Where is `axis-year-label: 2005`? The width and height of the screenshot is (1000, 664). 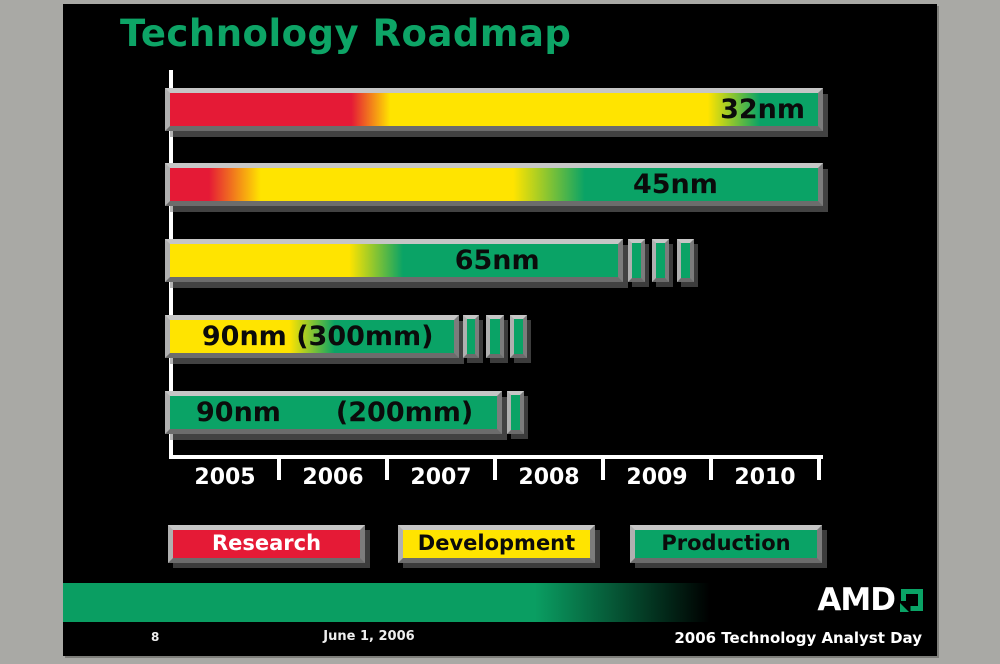
axis-year-label: 2005 is located at coordinates (225, 477).